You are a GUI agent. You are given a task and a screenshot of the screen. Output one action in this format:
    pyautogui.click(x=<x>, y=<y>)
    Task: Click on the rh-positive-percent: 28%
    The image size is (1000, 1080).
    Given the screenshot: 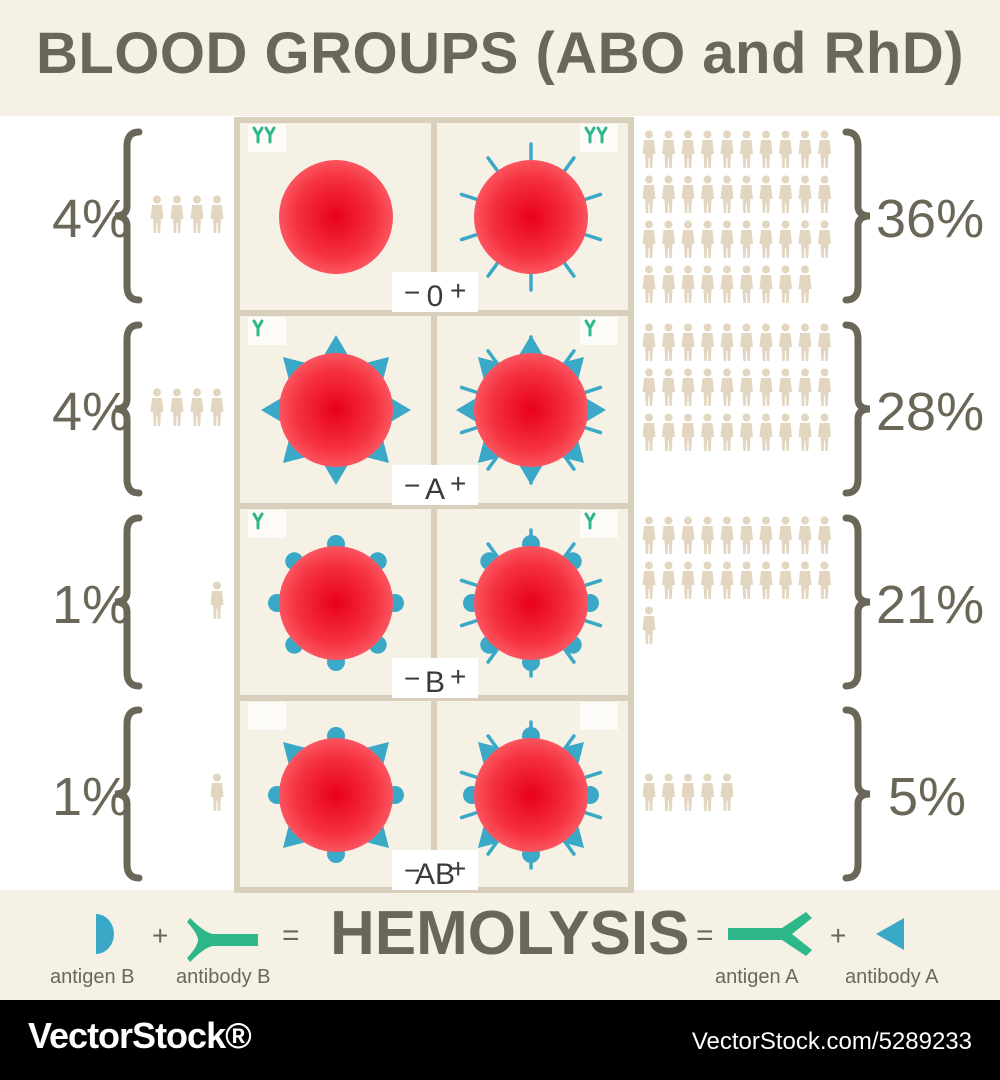 What is the action you would take?
    pyautogui.click(x=930, y=412)
    